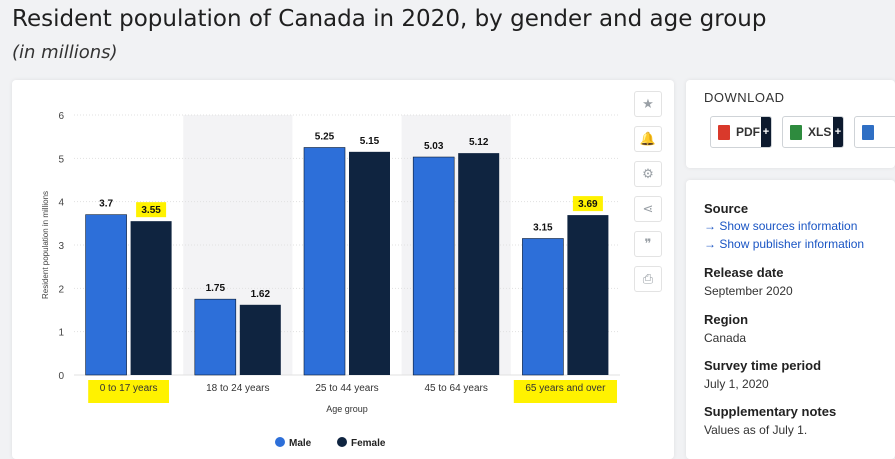  Describe the element at coordinates (792, 244) in the screenshot. I see `show-publisher-label: Show publisher information` at that location.